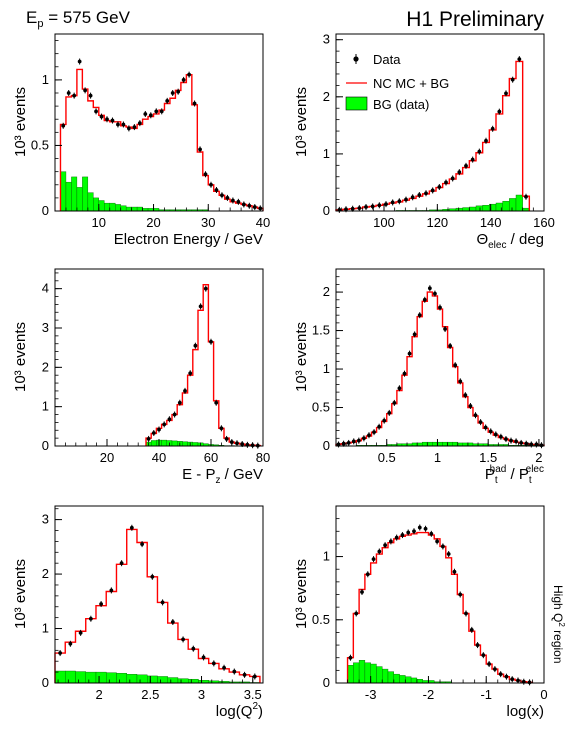 The image size is (572, 730). I want to click on side-note: High Q2 region, so click(558, 624).